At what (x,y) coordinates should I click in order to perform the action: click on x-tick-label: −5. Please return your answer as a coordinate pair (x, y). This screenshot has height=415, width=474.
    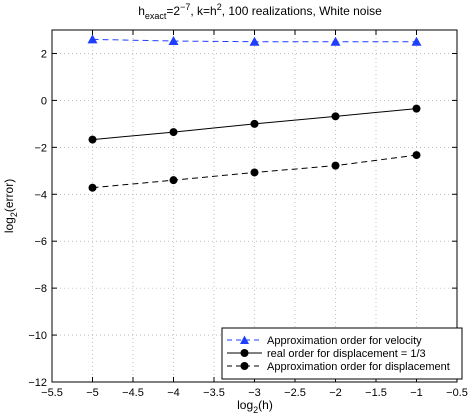
    Looking at the image, I should click on (92, 393).